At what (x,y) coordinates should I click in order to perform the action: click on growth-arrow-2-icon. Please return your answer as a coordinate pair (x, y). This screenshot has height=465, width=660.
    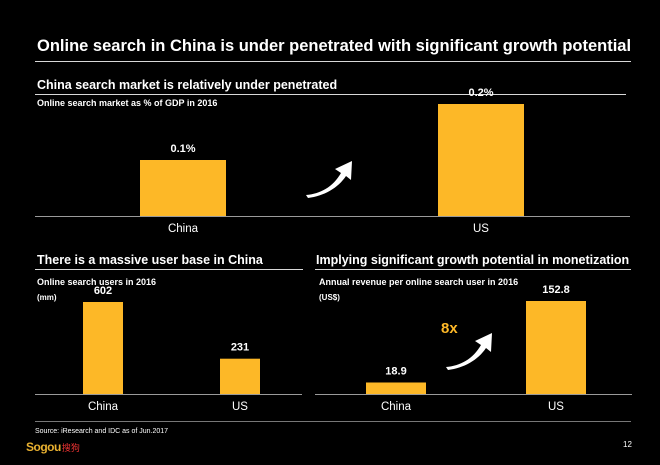
    Looking at the image, I should click on (469, 351).